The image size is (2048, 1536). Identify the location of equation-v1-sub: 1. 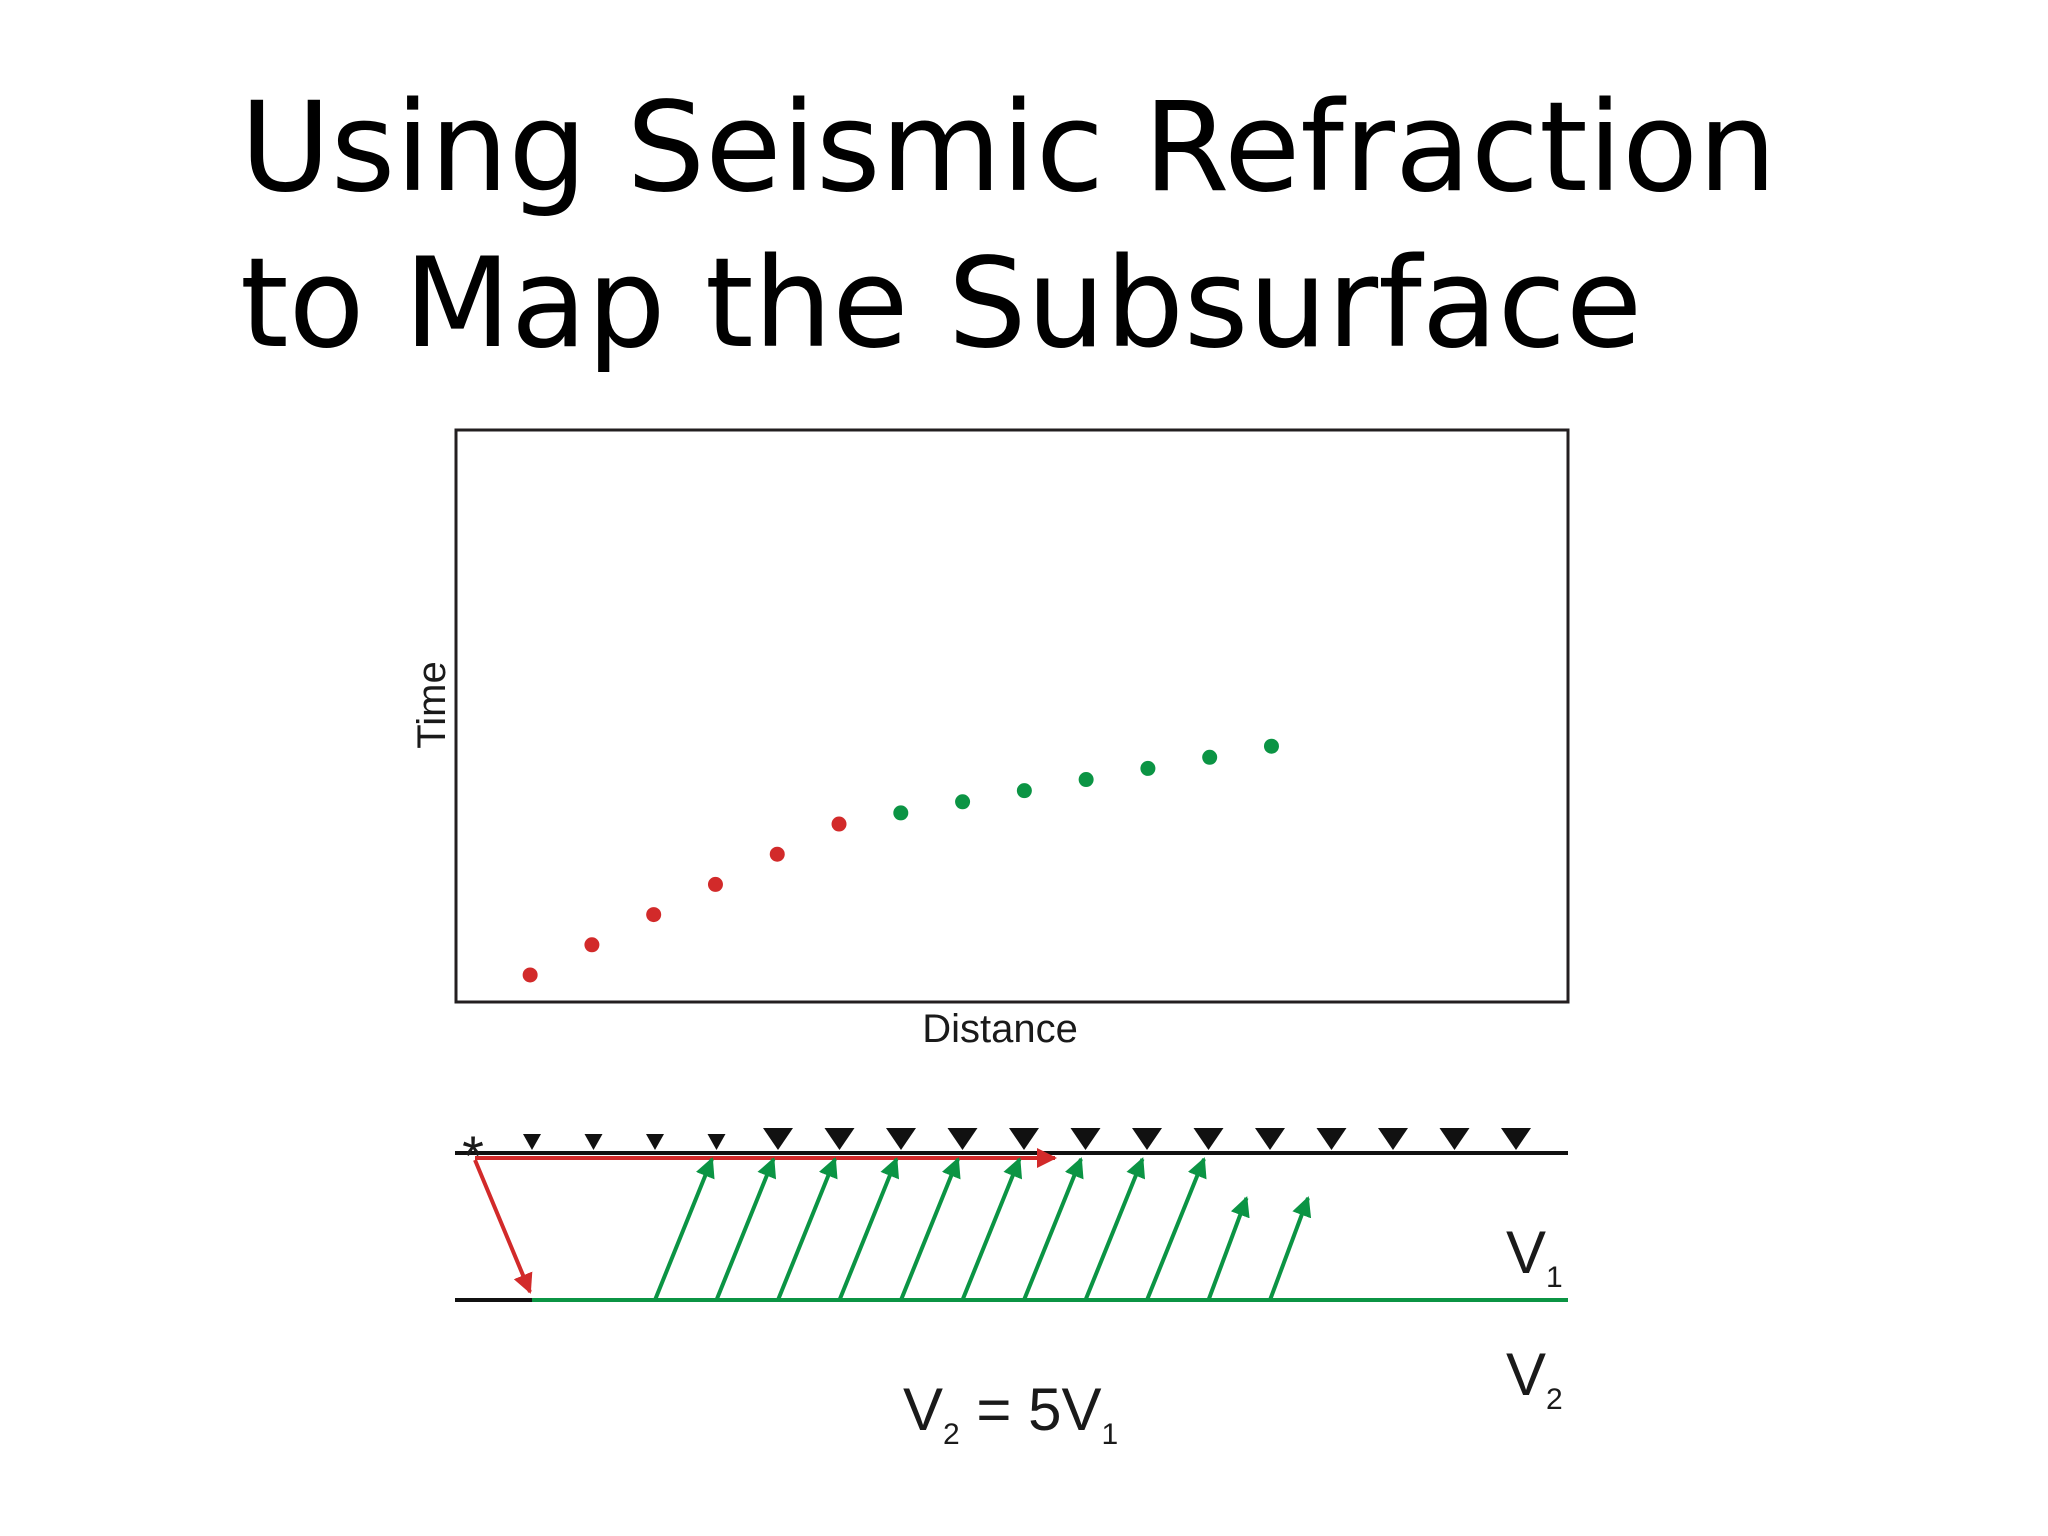
(1110, 1434).